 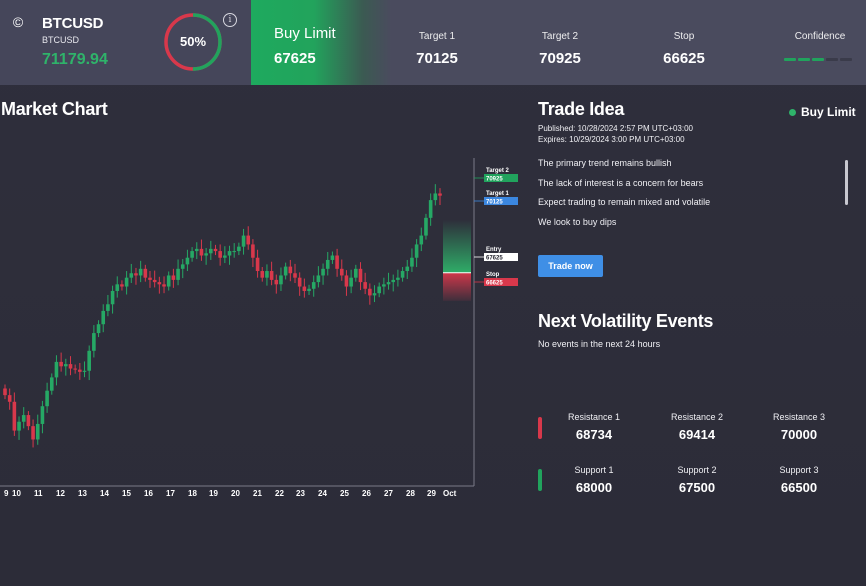 I want to click on support-2-label: Support 2, so click(x=697, y=470).